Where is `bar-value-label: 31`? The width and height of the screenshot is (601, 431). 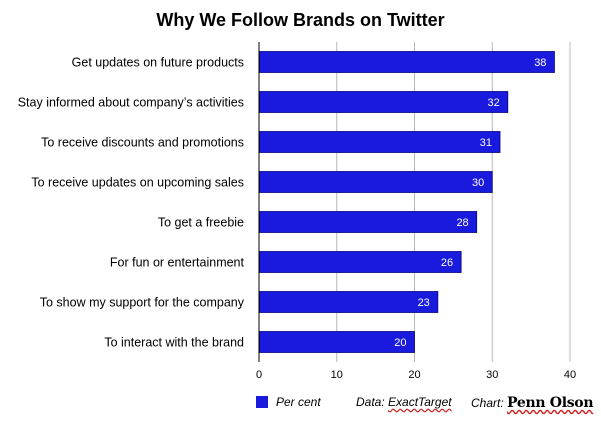 bar-value-label: 31 is located at coordinates (486, 143).